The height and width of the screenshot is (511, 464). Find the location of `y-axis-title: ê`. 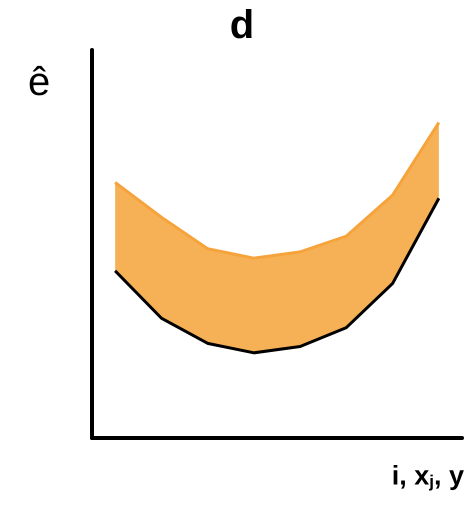

y-axis-title: ê is located at coordinates (39, 82).